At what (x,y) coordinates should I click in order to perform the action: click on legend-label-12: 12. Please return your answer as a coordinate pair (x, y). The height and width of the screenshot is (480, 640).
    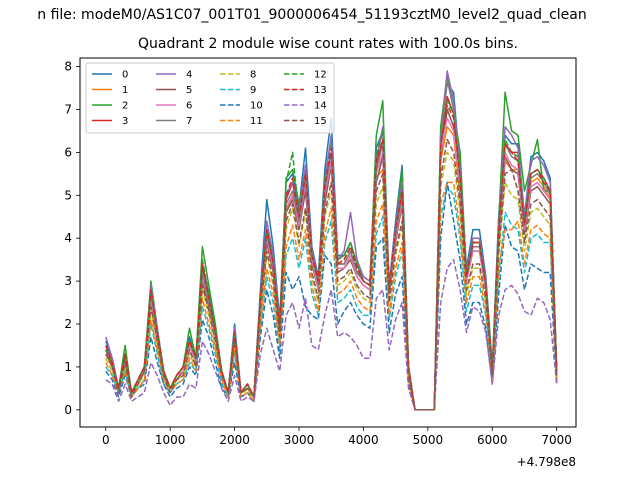
    Looking at the image, I should click on (320, 75).